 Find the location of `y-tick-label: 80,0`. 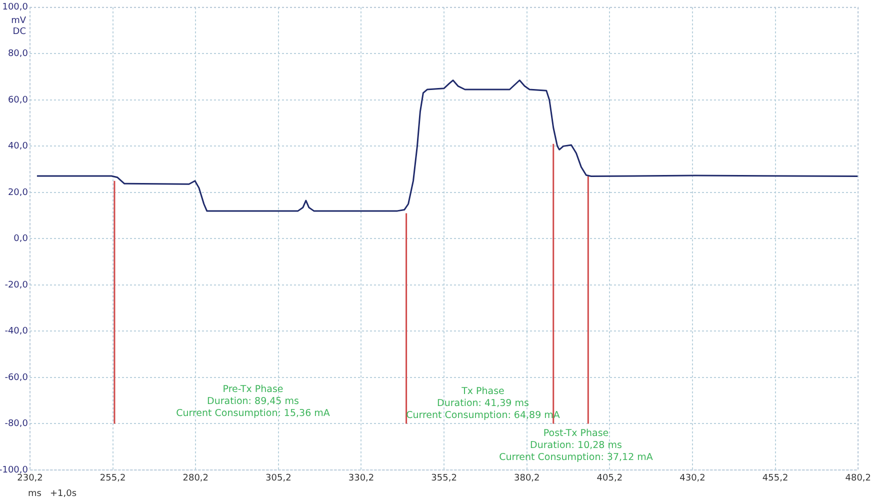

y-tick-label: 80,0 is located at coordinates (18, 54).